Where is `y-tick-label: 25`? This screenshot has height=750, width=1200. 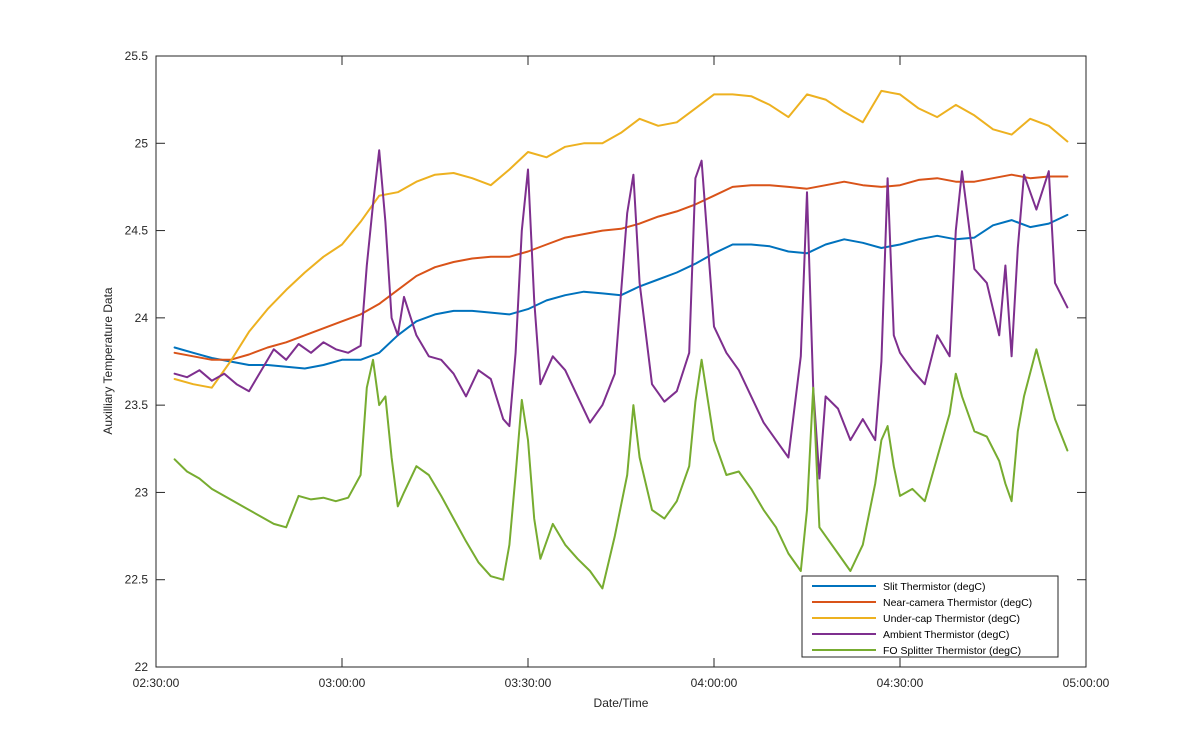 y-tick-label: 25 is located at coordinates (142, 143).